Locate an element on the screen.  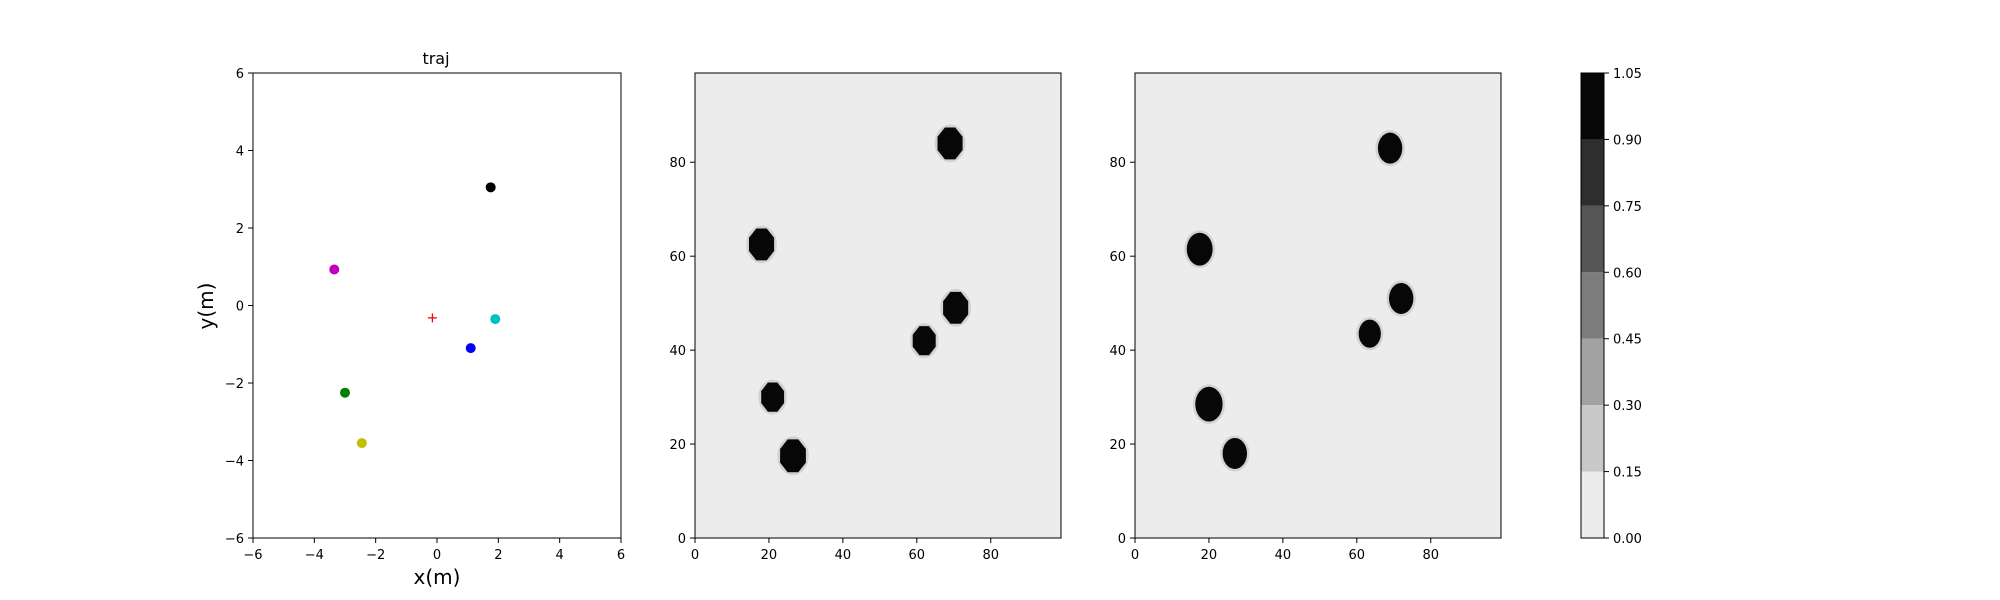
heatmap-left-frame is located at coordinates (878, 305).